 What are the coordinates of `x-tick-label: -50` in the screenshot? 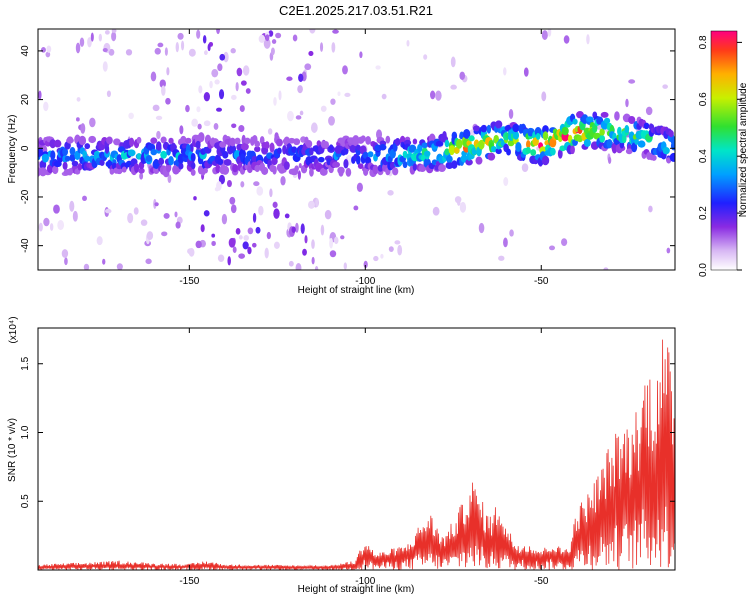 It's located at (541, 581).